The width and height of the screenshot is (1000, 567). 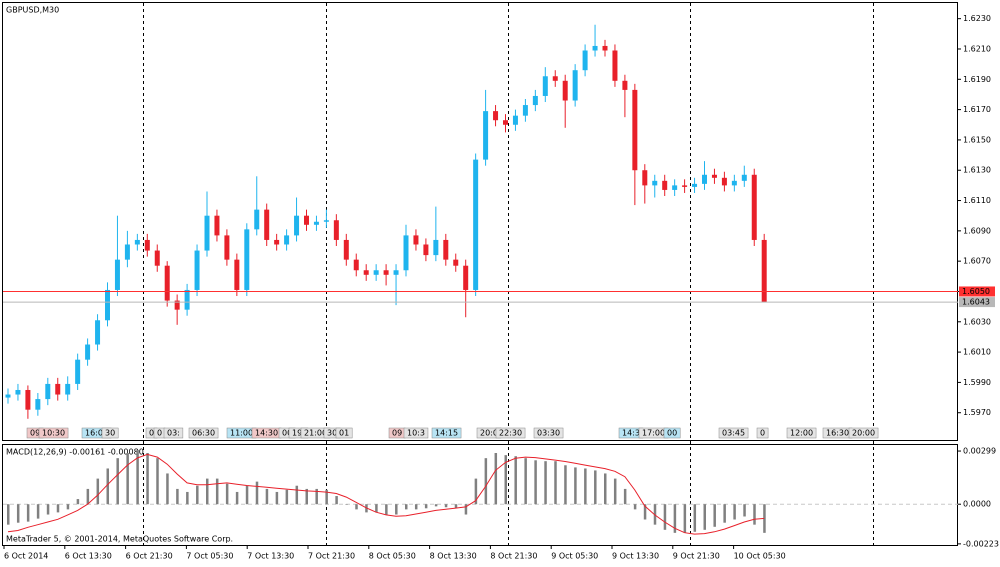 I want to click on macd-title: MACD(12,26,9) -0.00161 -0.00080, so click(x=75, y=452).